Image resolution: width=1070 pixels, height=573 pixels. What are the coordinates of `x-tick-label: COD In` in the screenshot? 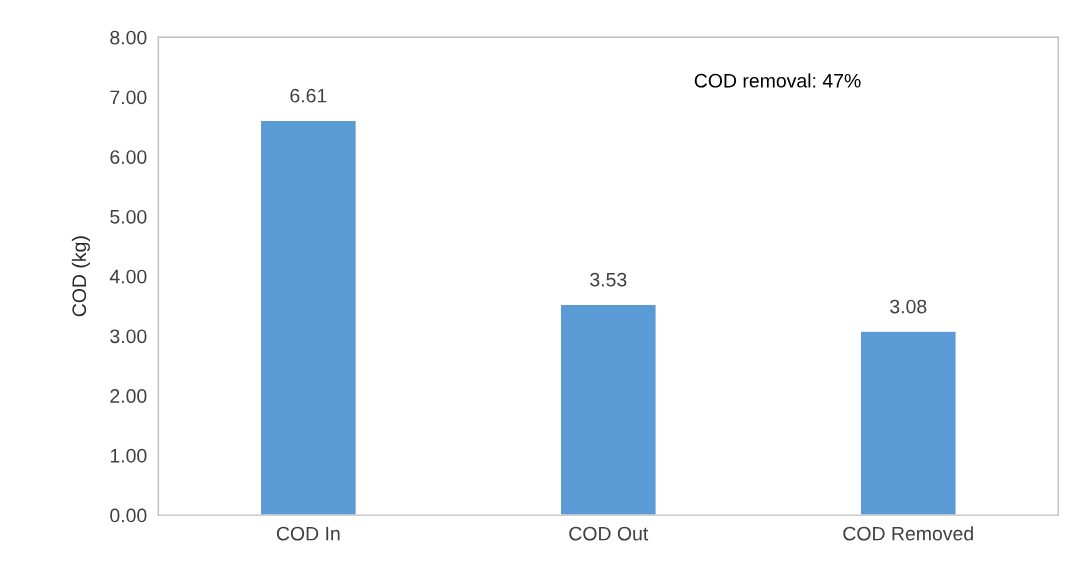 It's located at (308, 533).